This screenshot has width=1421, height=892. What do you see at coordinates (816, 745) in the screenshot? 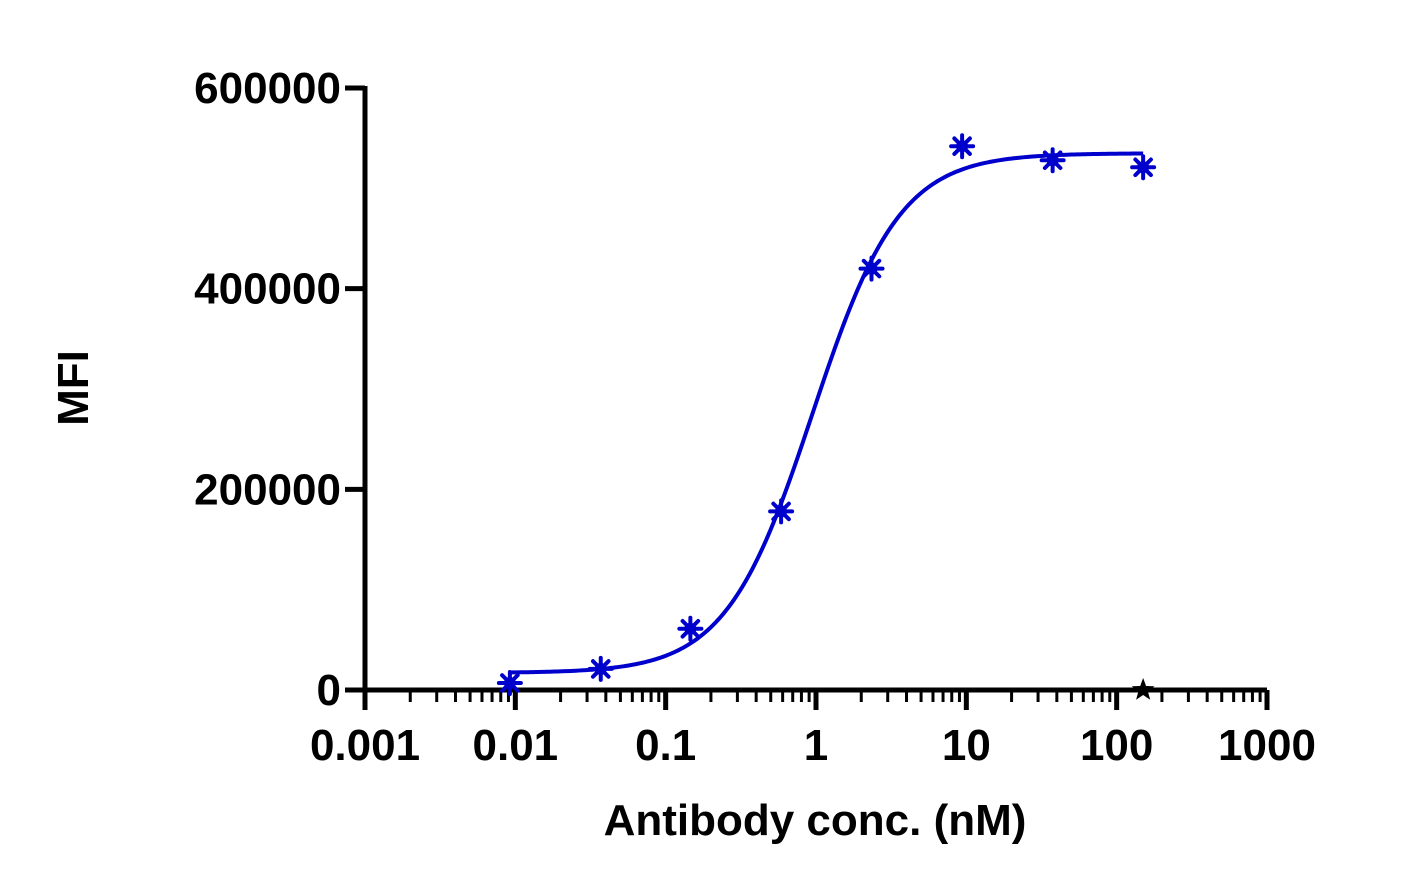
I see `x-tick-label: 1` at bounding box center [816, 745].